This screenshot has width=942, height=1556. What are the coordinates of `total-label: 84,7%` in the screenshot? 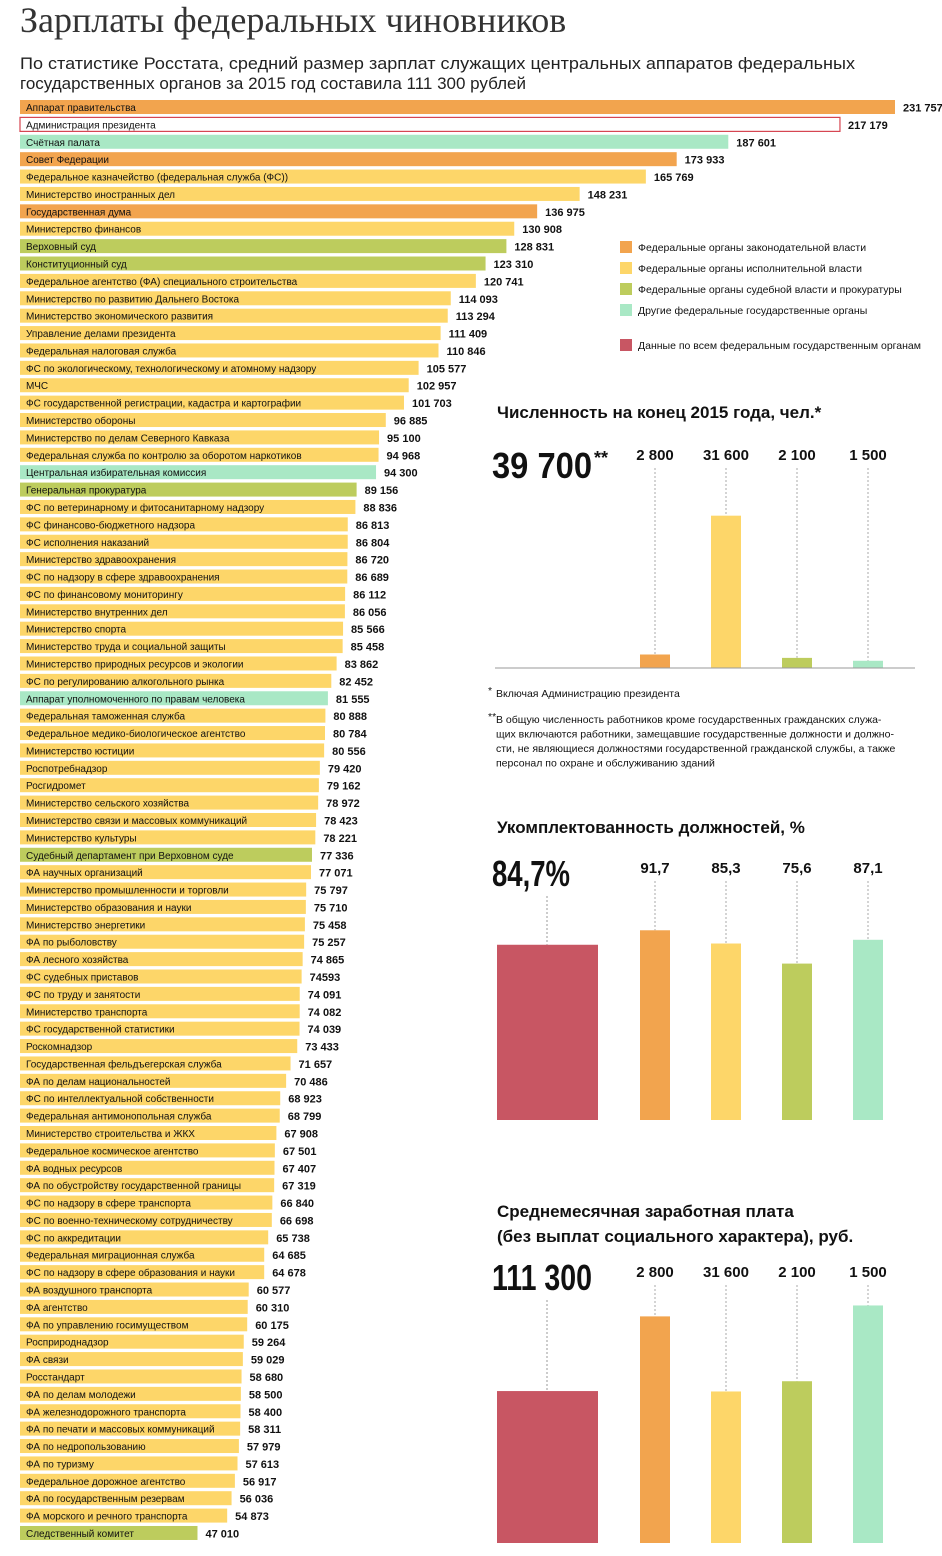 It's located at (531, 873).